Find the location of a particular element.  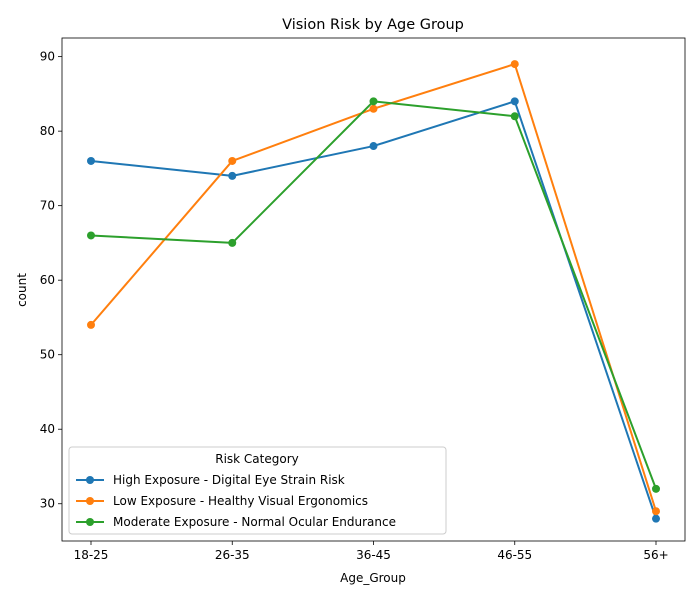

y-tick-label: 60 is located at coordinates (47, 280).